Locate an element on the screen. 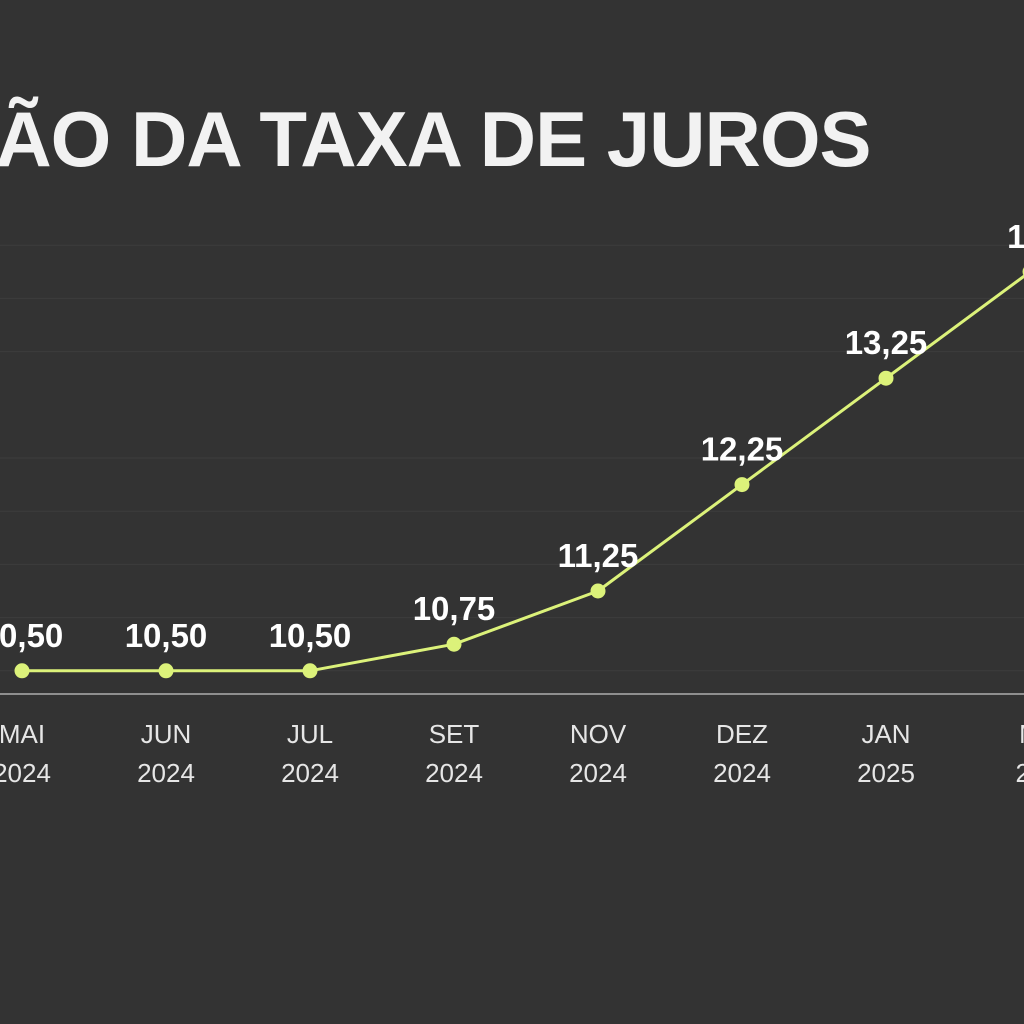 Image resolution: width=1024 pixels, height=1024 pixels. x-tick-month: DEZ is located at coordinates (742, 734).